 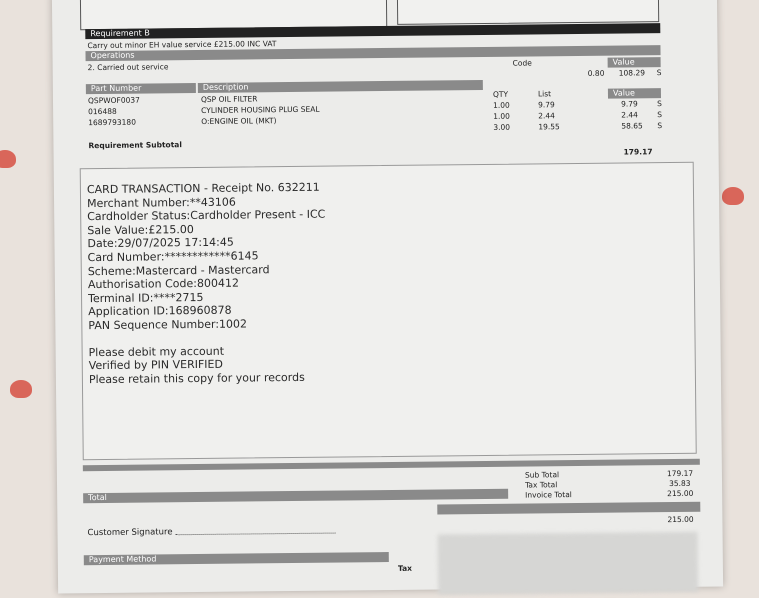 I want to click on tax-total-label: Tax Total, so click(x=541, y=485).